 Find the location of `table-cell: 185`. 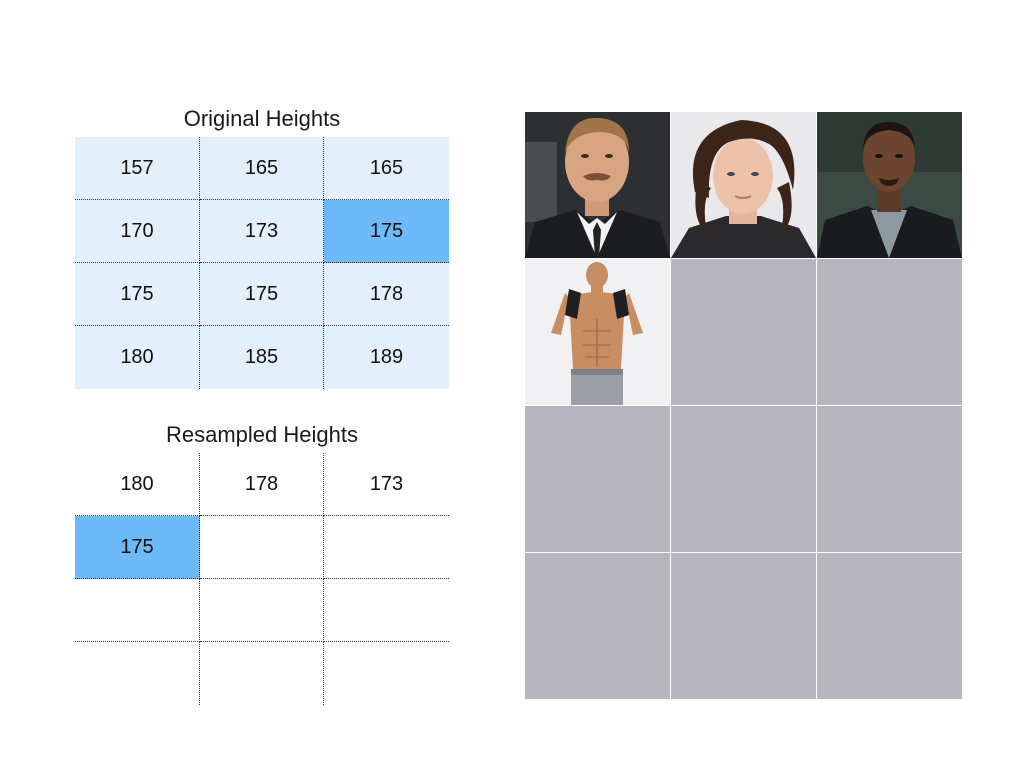

table-cell: 185 is located at coordinates (262, 357).